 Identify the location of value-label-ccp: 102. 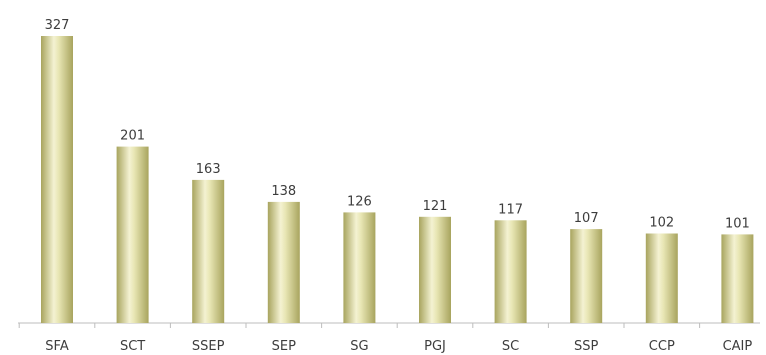
(661, 223).